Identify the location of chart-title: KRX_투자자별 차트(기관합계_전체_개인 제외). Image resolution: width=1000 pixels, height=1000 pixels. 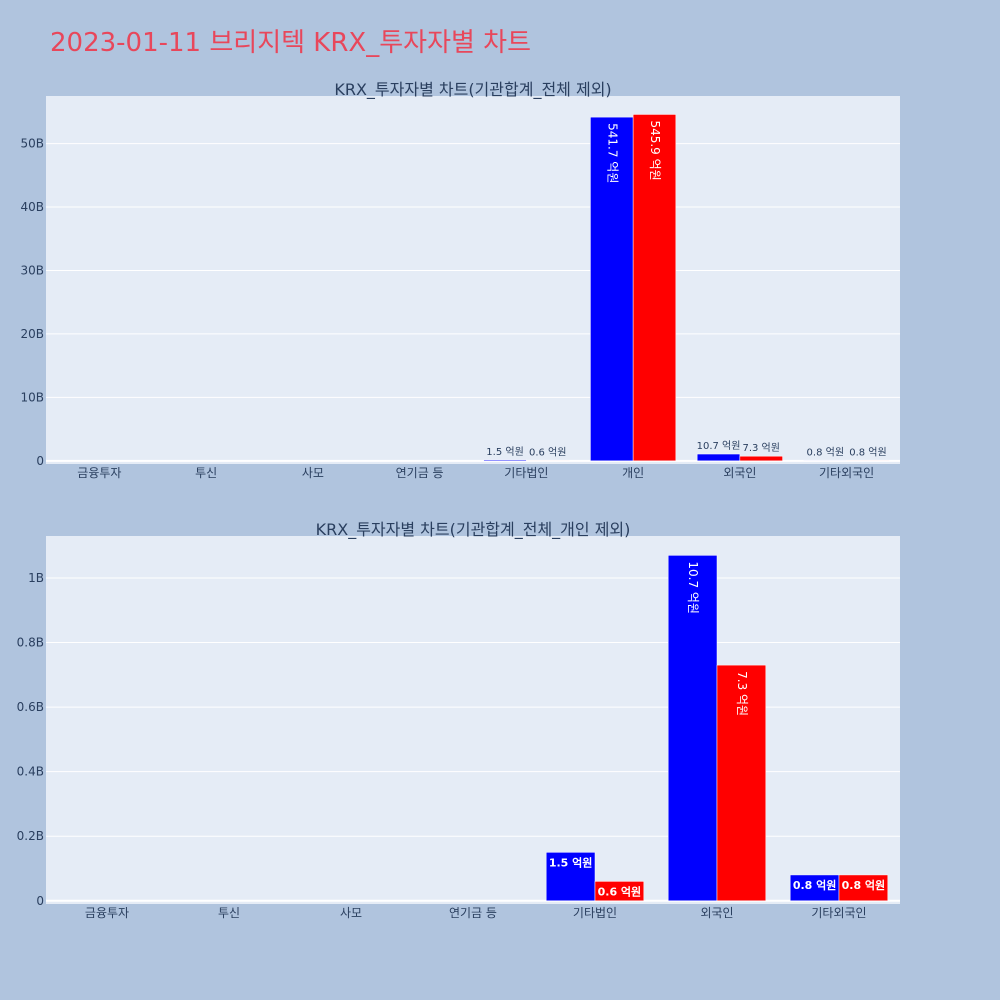
(473, 530).